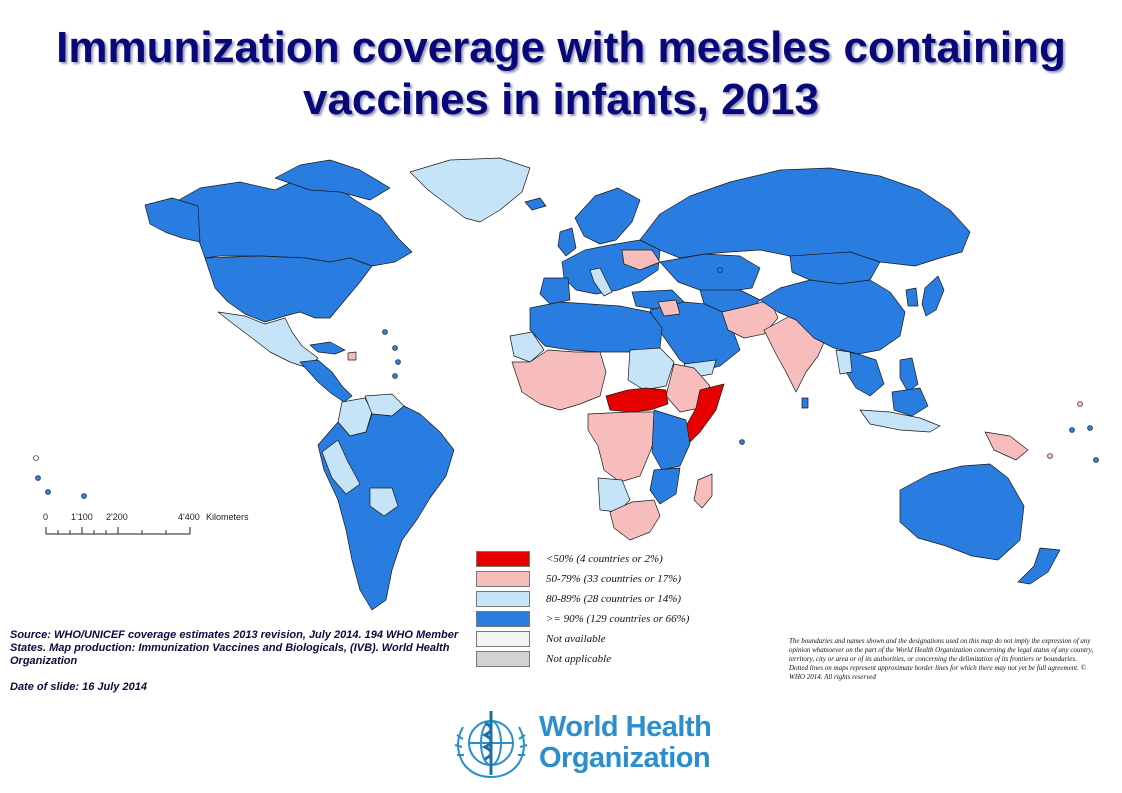 This screenshot has width=1122, height=793. What do you see at coordinates (535, 204) in the screenshot?
I see `region-iceland` at bounding box center [535, 204].